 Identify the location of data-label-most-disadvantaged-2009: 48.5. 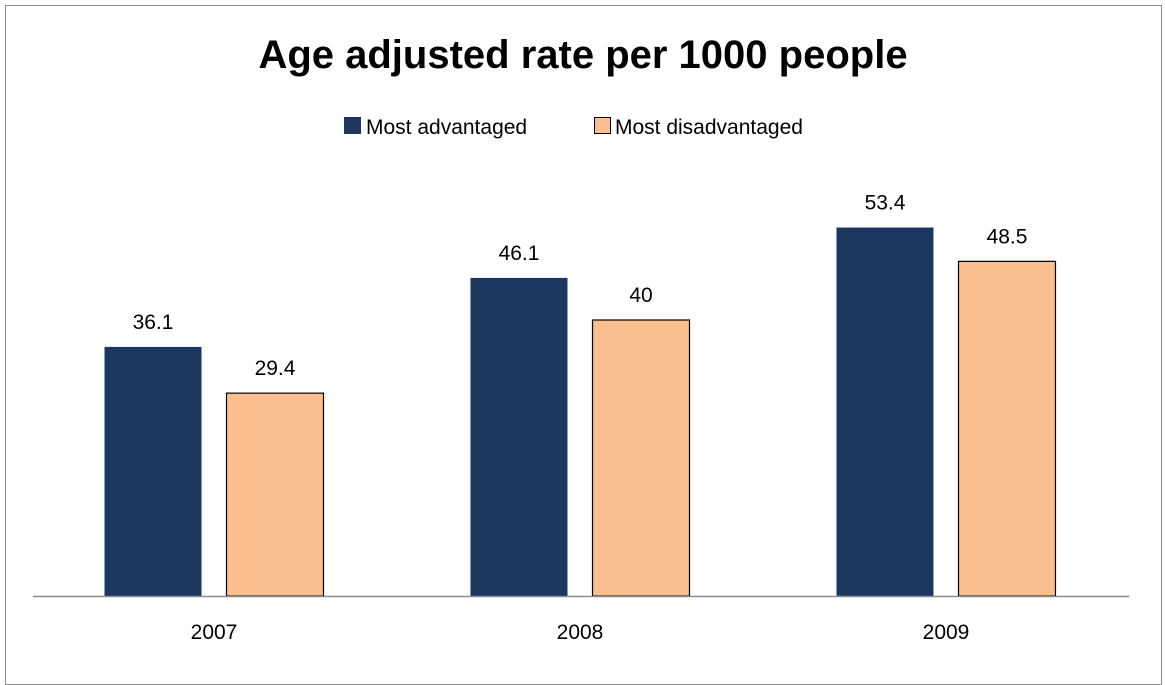
(1007, 236).